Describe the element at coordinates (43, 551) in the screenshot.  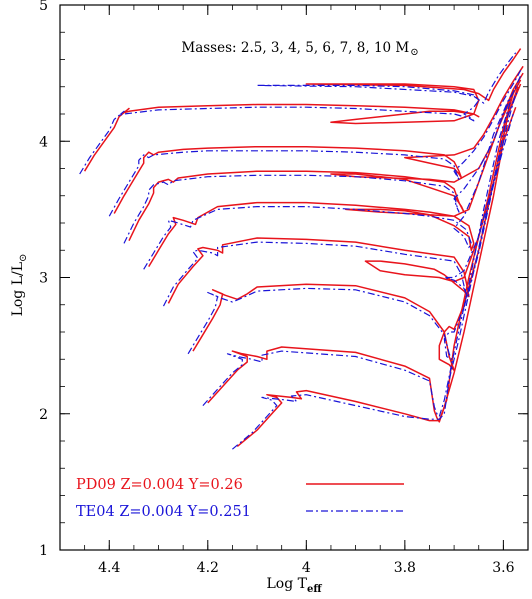
I see `y-tick-label: 1` at that location.